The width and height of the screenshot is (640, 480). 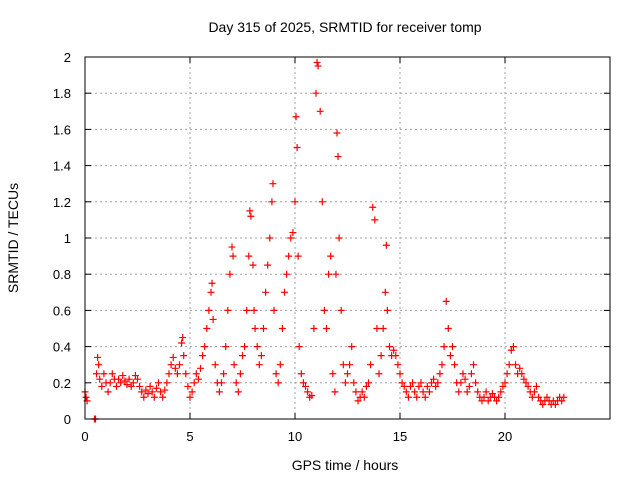 What do you see at coordinates (62, 274) in the screenshot?
I see `y-tick-label: 0.8` at bounding box center [62, 274].